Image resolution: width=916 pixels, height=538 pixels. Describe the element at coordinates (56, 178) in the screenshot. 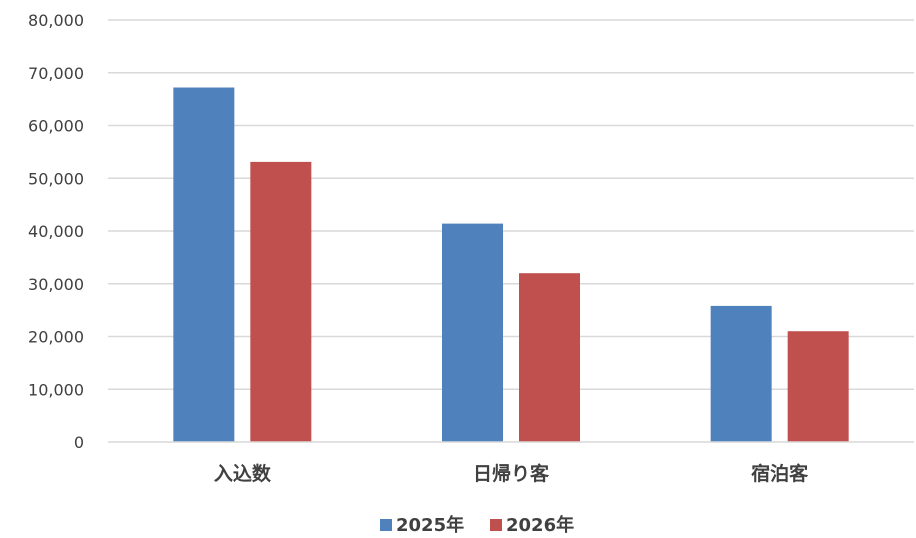

I see `y-tick-label: 50,000` at that location.